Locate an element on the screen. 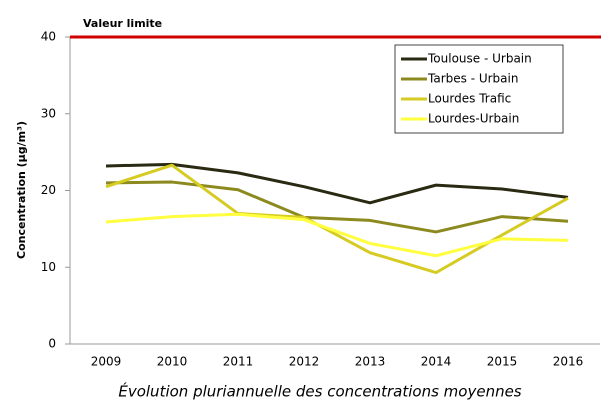 This screenshot has width=601, height=405. y-tick-label: 40 is located at coordinates (48, 37).